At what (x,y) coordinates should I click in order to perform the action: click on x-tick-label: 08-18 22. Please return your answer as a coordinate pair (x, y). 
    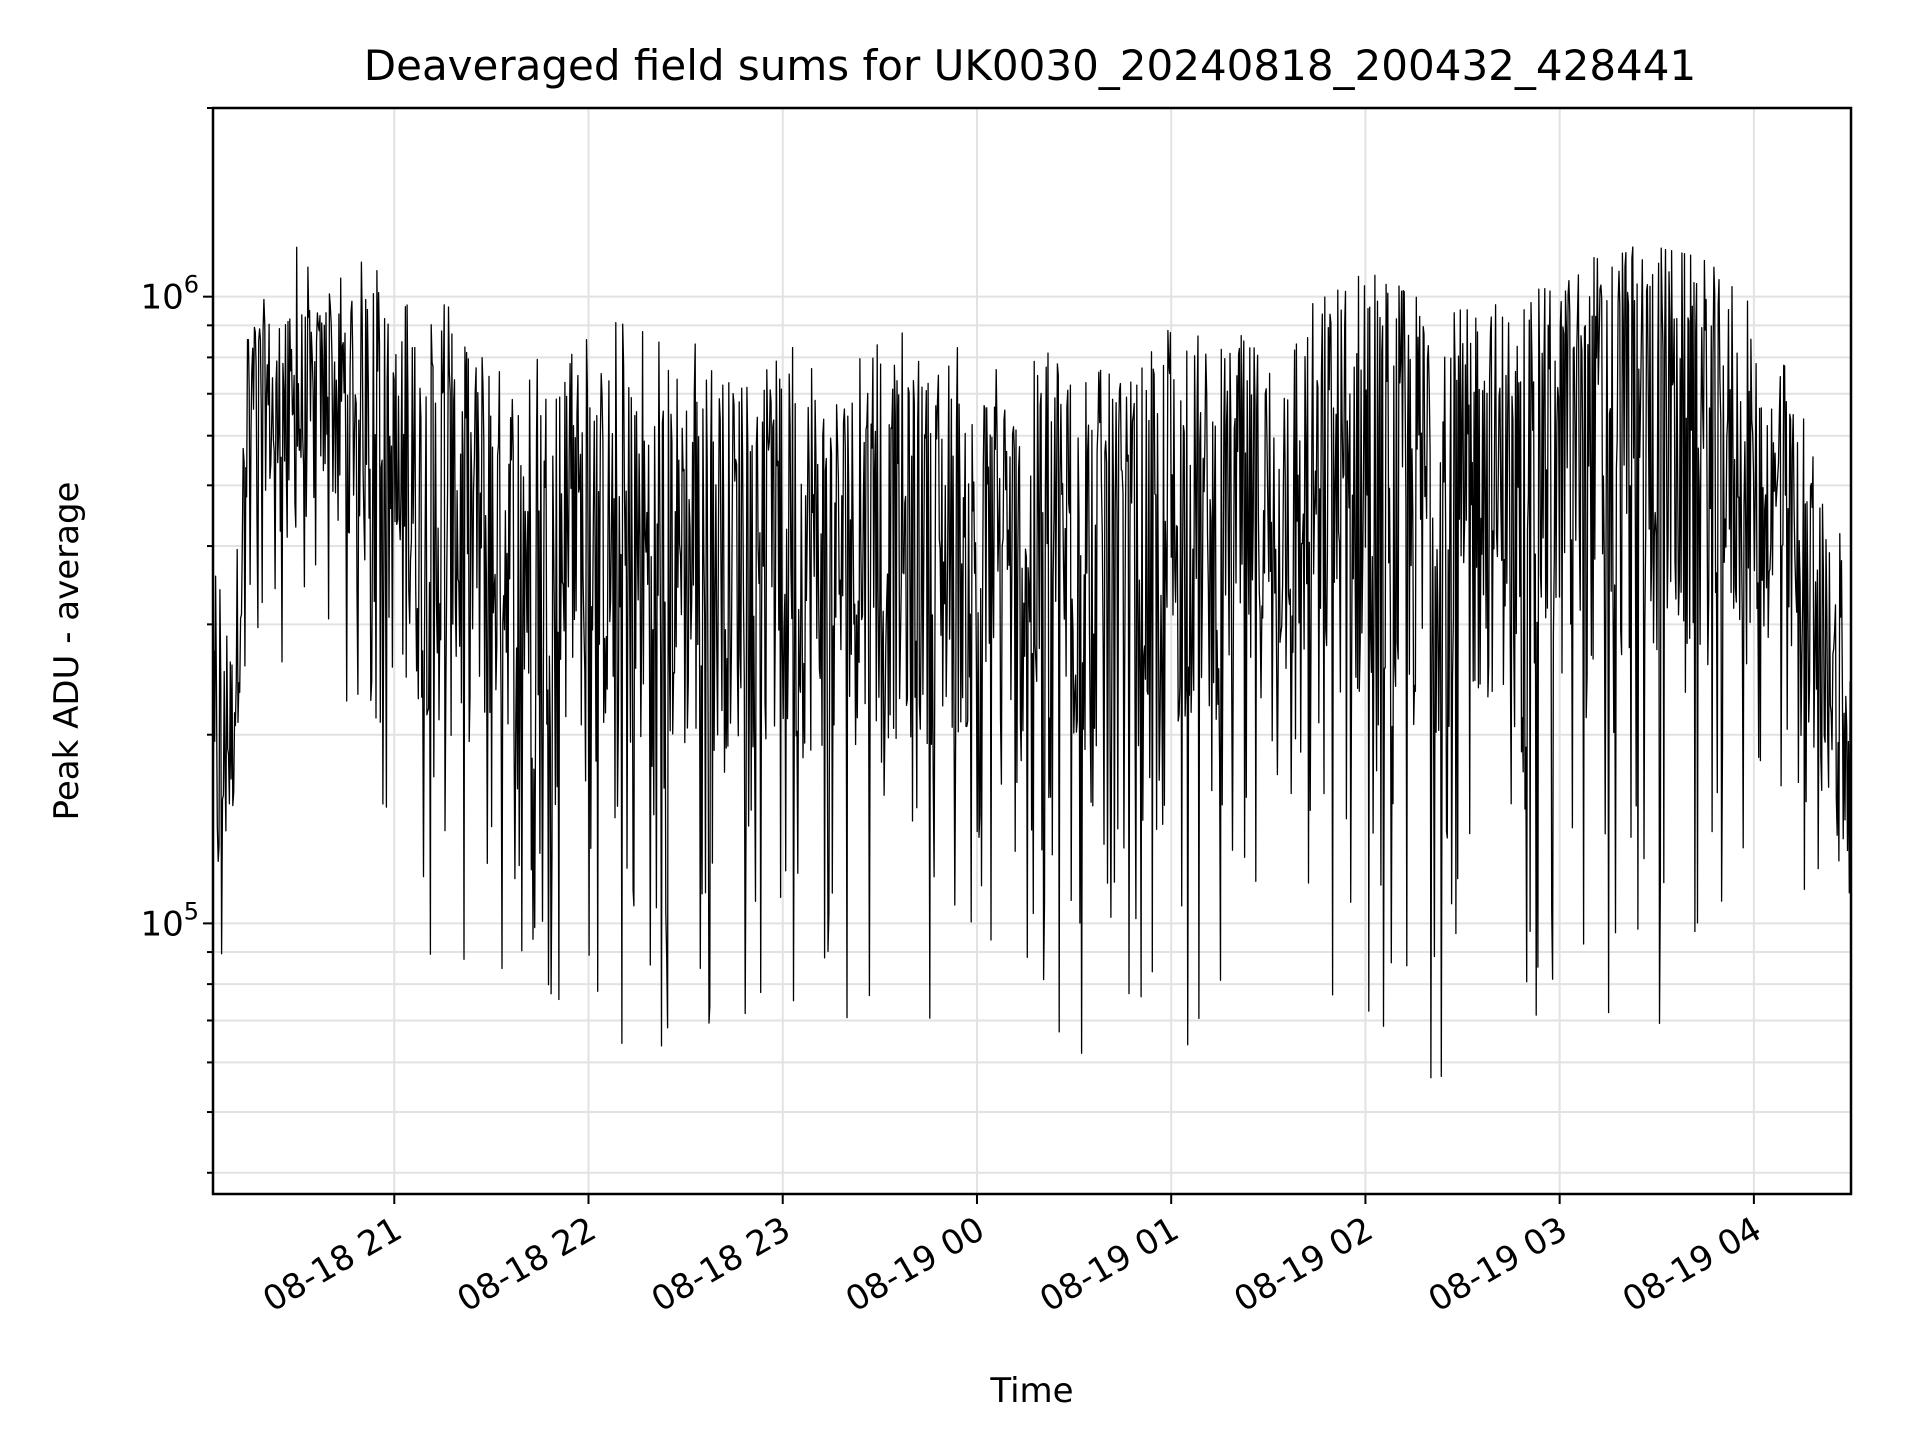
    Looking at the image, I should click on (527, 1264).